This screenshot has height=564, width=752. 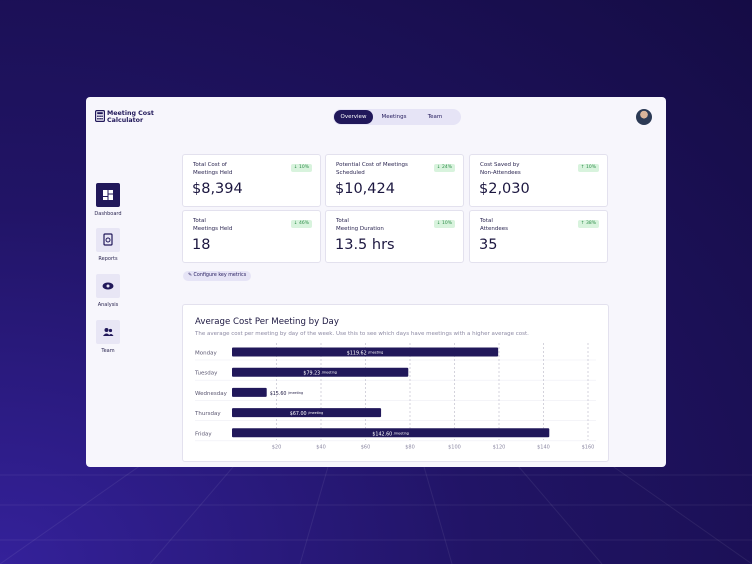 I want to click on x-tick-label: $160, so click(x=588, y=448).